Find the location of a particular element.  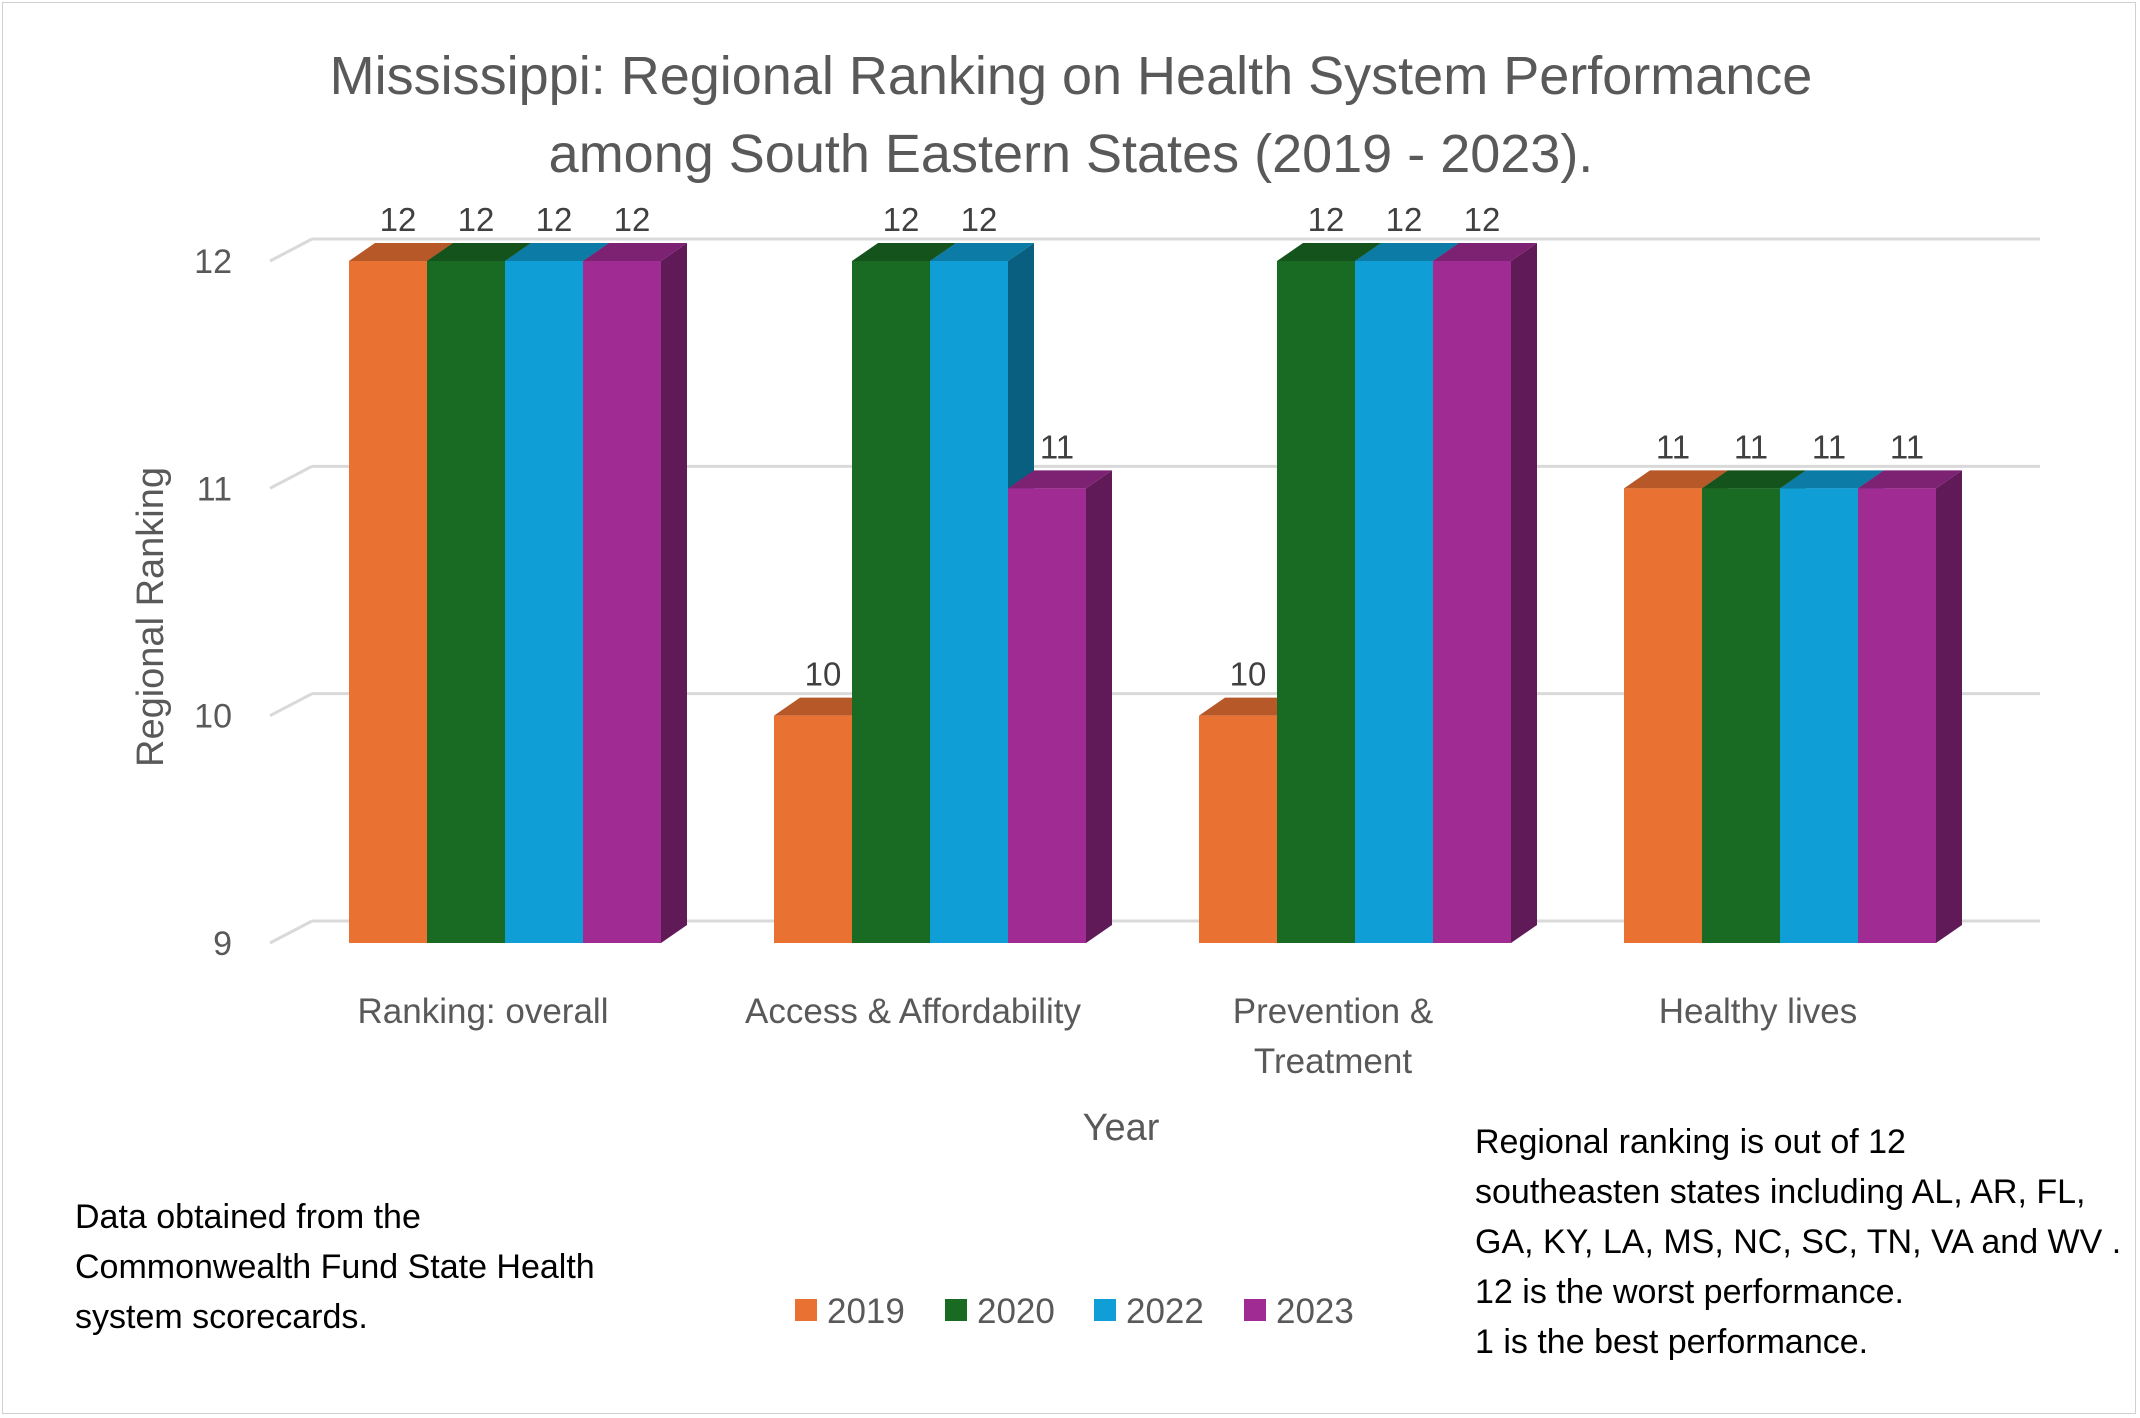

legend-label: 2022 is located at coordinates (1165, 1311).